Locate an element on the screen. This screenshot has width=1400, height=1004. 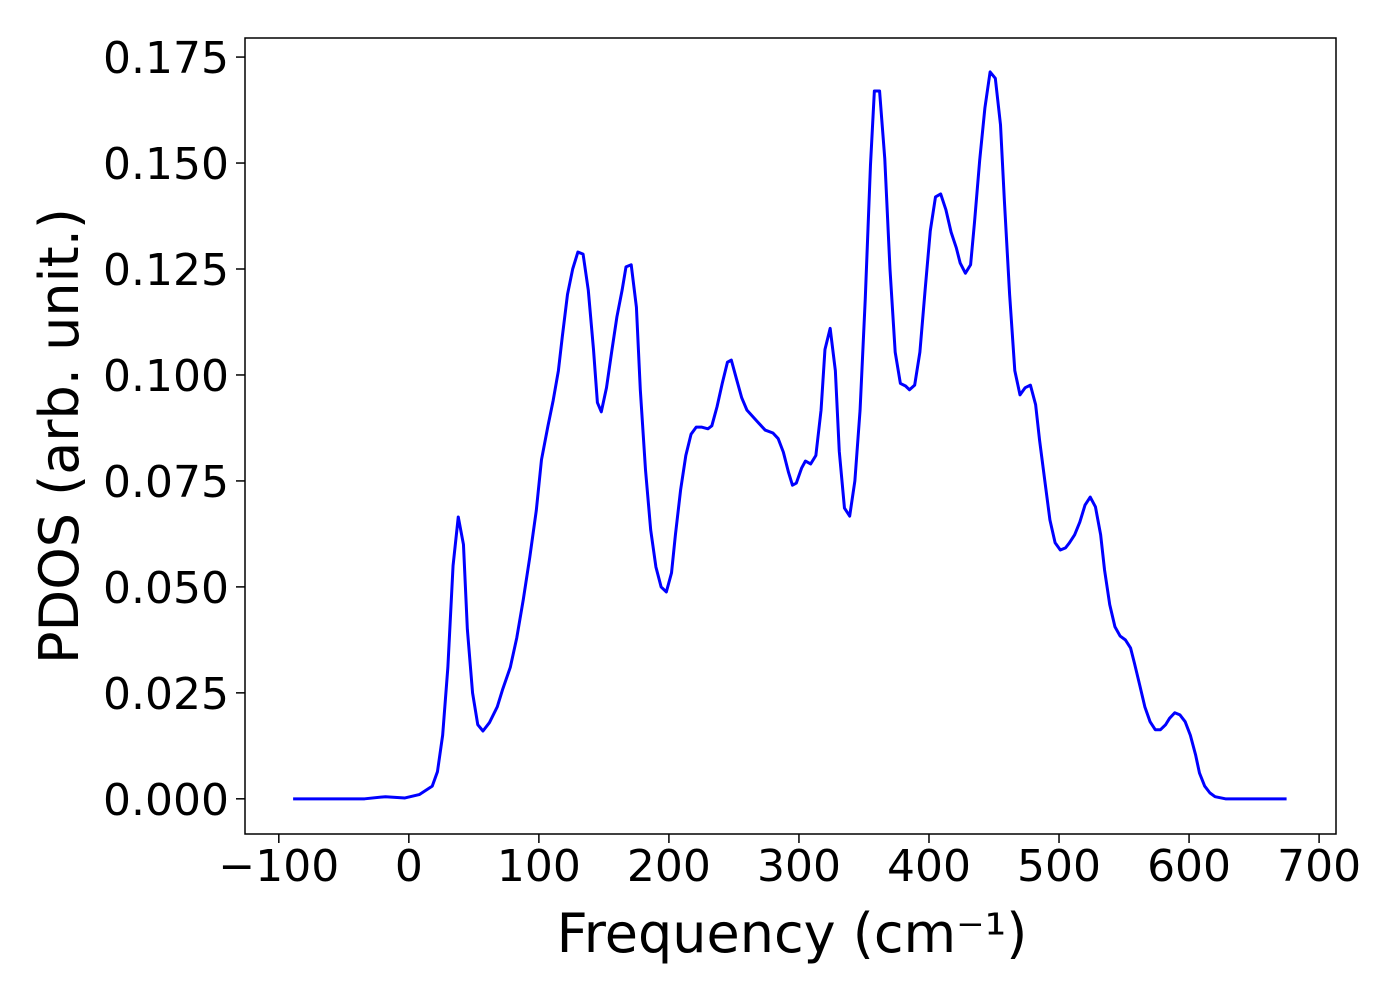
y-axis-label: PDOS (arb. unit.) is located at coordinates (59, 436).